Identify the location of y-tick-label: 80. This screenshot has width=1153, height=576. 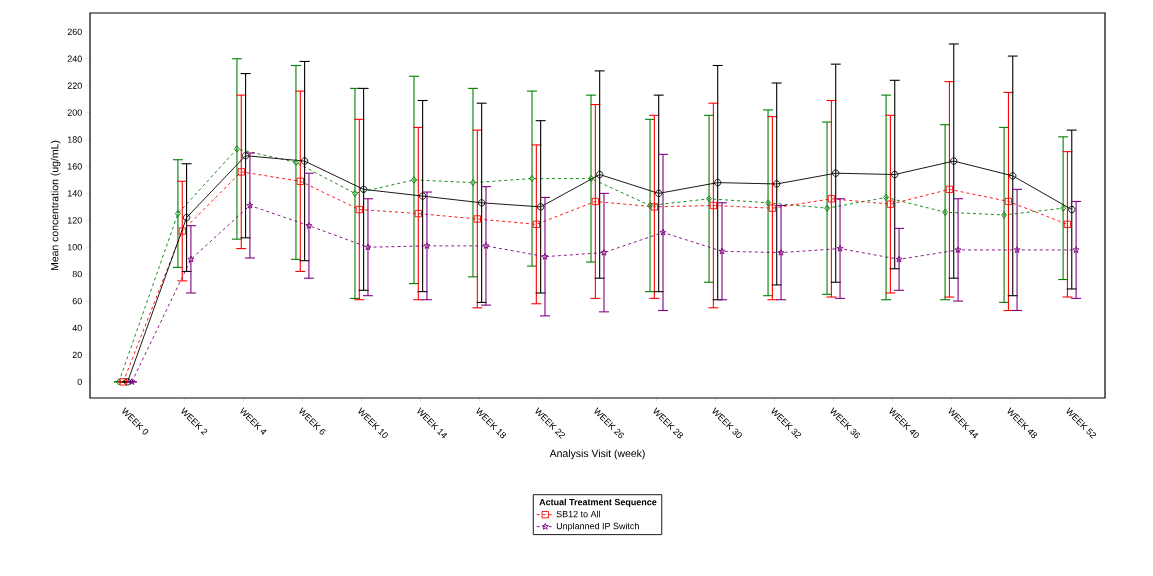
(77, 274).